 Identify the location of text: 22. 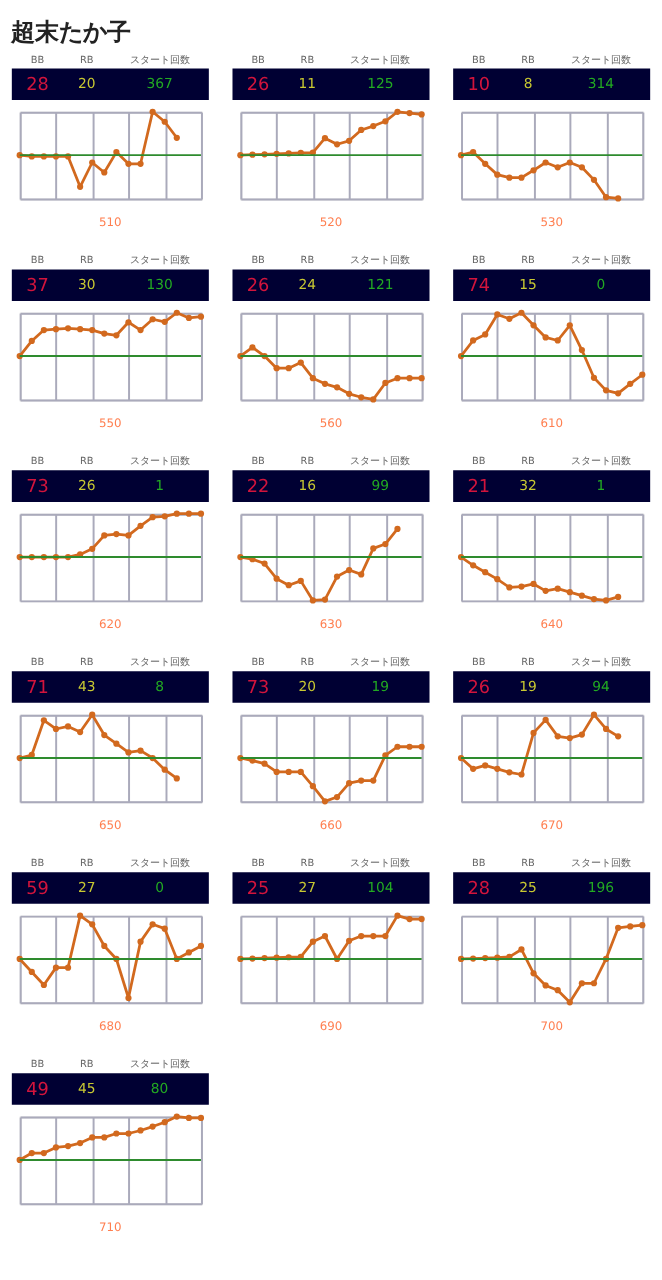
(258, 488).